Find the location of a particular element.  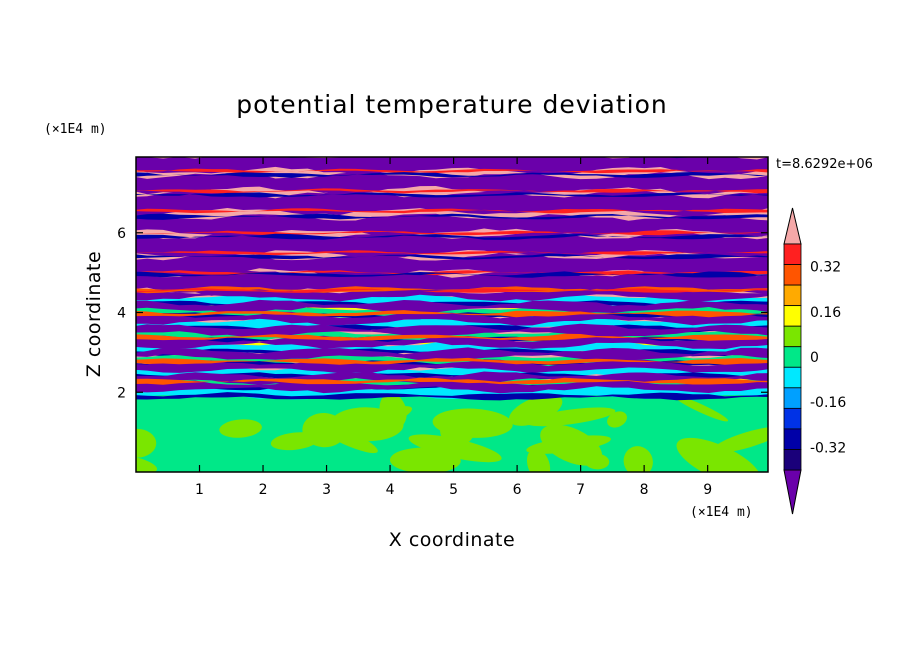

time-label: t=8.6292e+06 is located at coordinates (824, 164).